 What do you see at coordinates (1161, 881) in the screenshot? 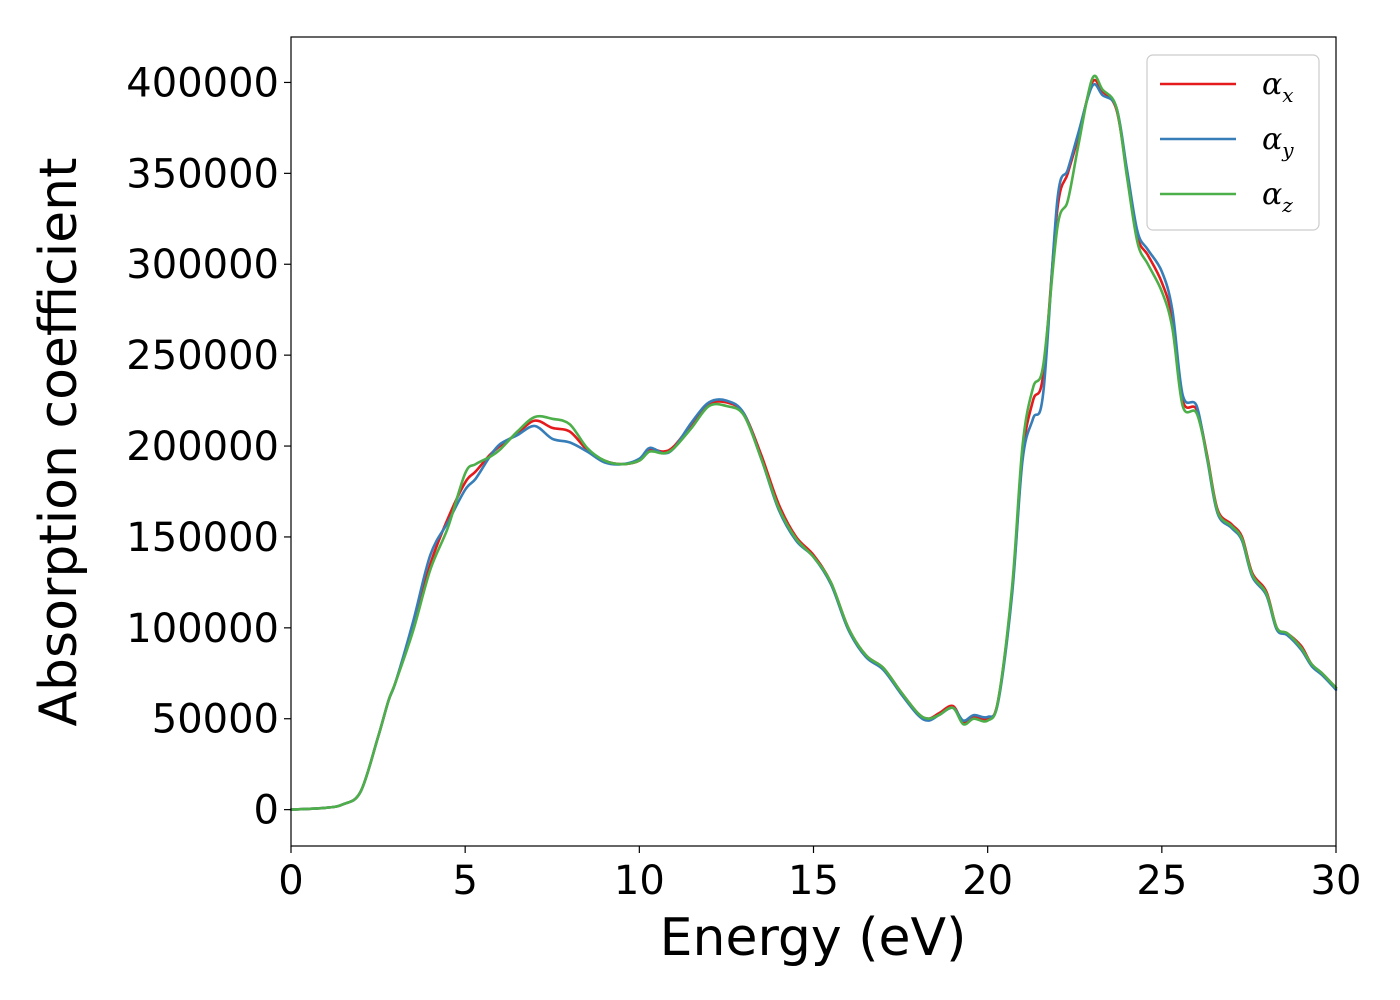
I see `x-tick-label: 25` at bounding box center [1161, 881].